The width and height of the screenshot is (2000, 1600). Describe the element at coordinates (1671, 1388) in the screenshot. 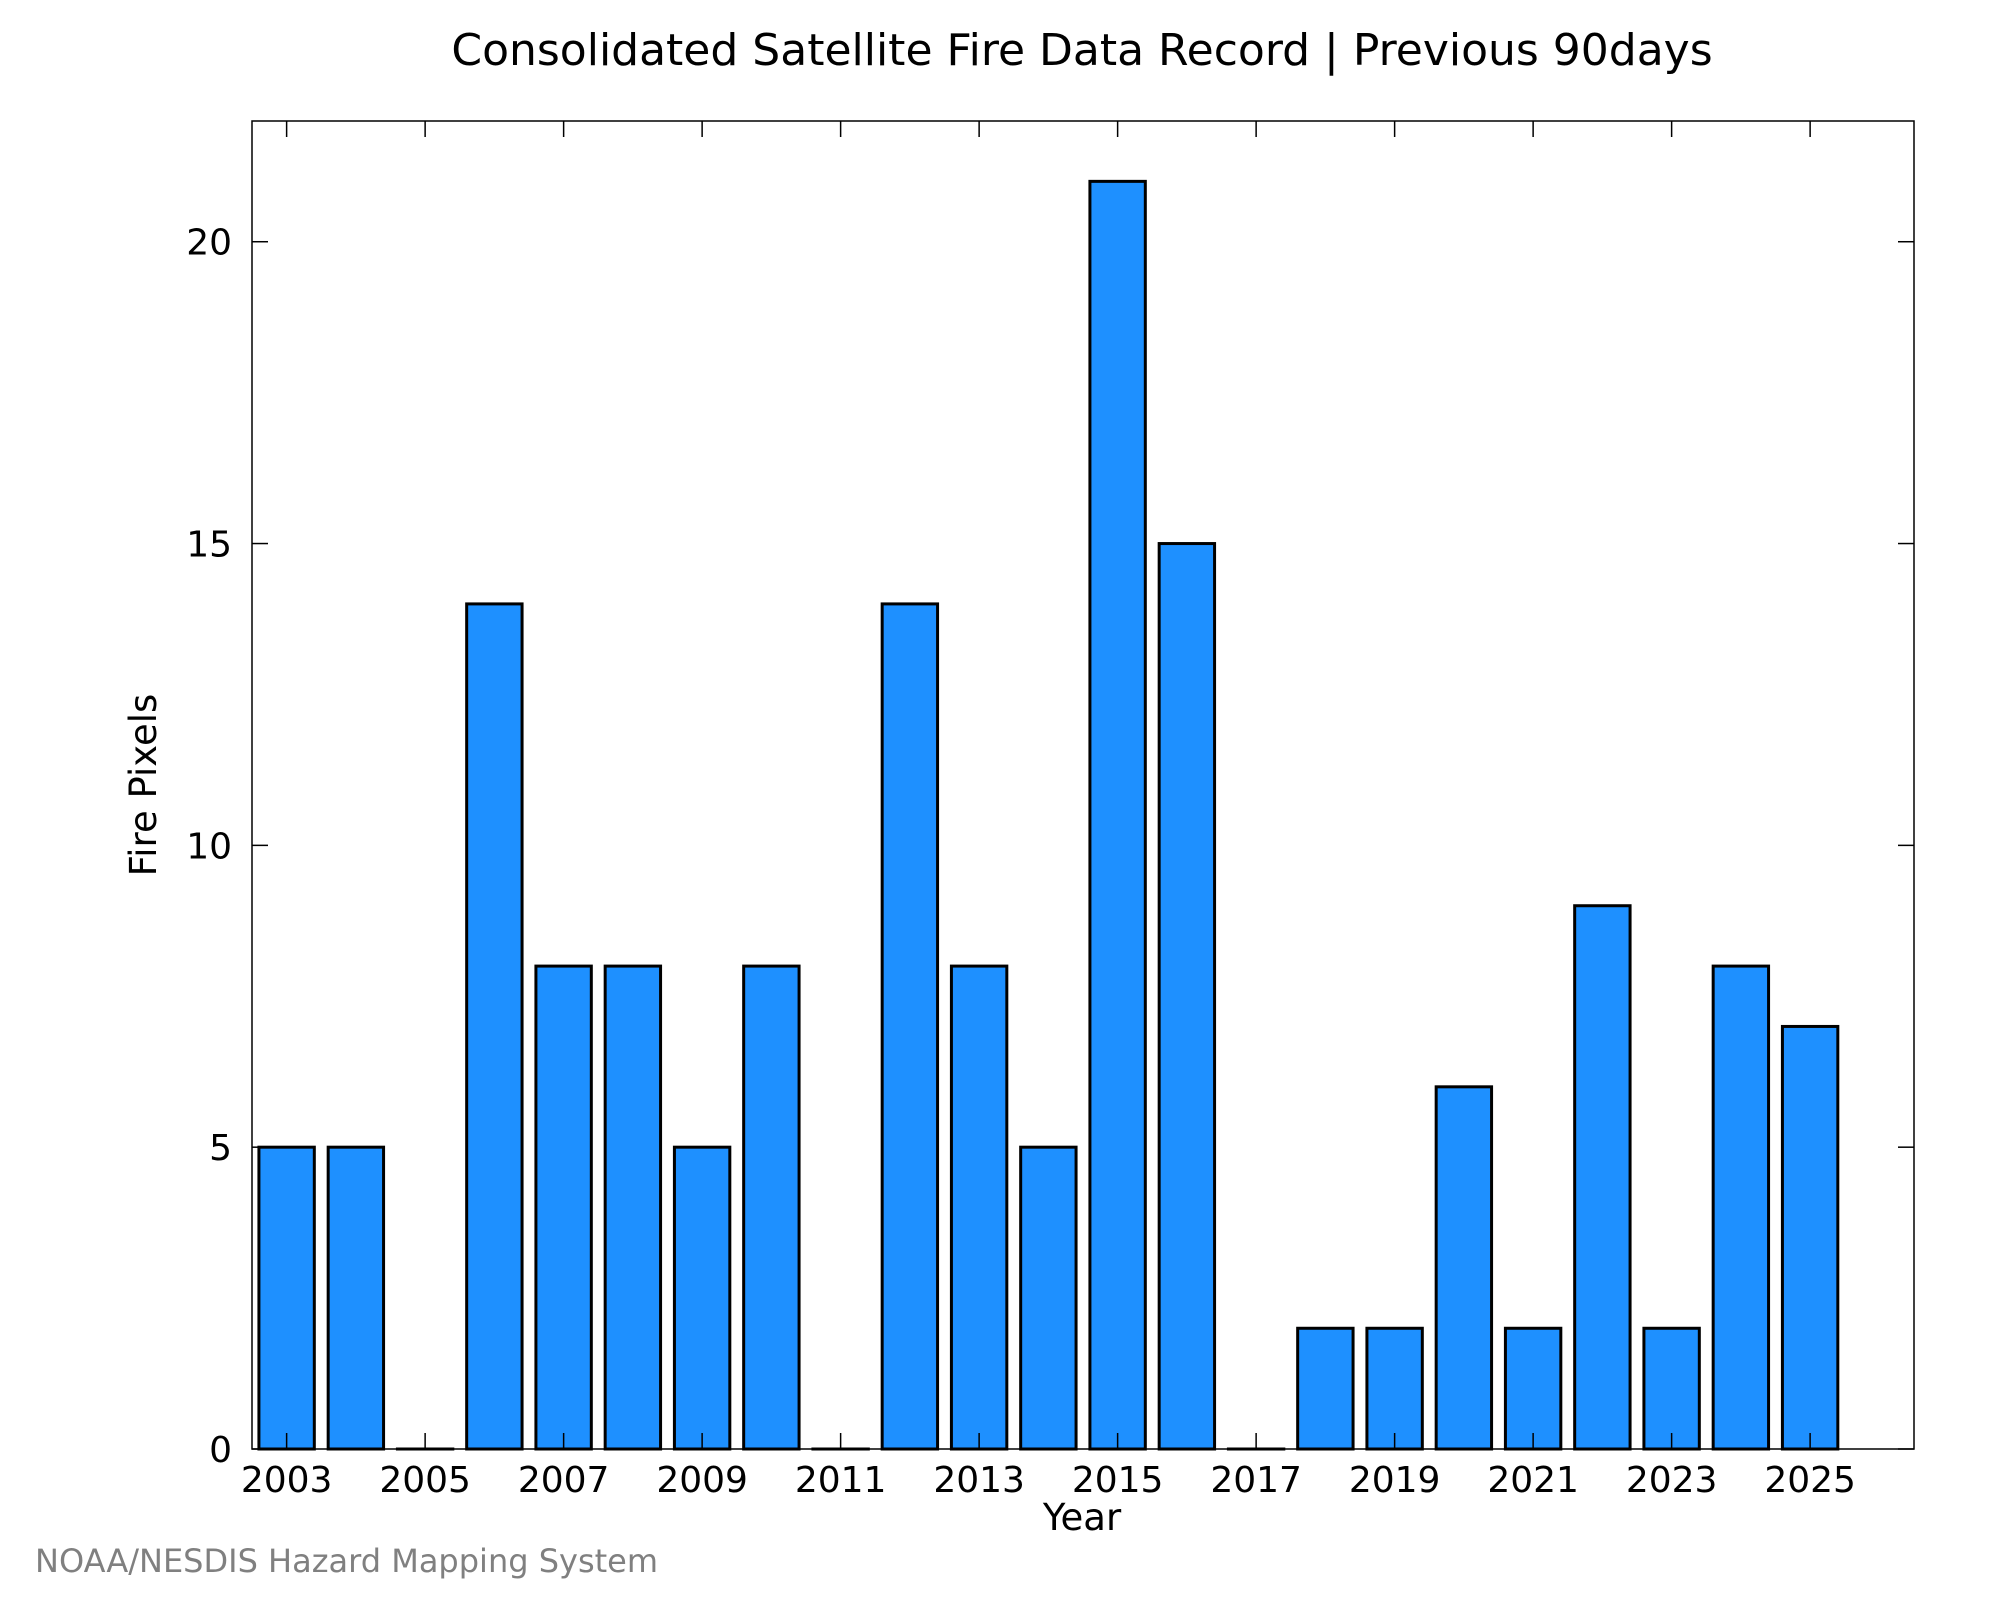

I see `bar-2023` at that location.